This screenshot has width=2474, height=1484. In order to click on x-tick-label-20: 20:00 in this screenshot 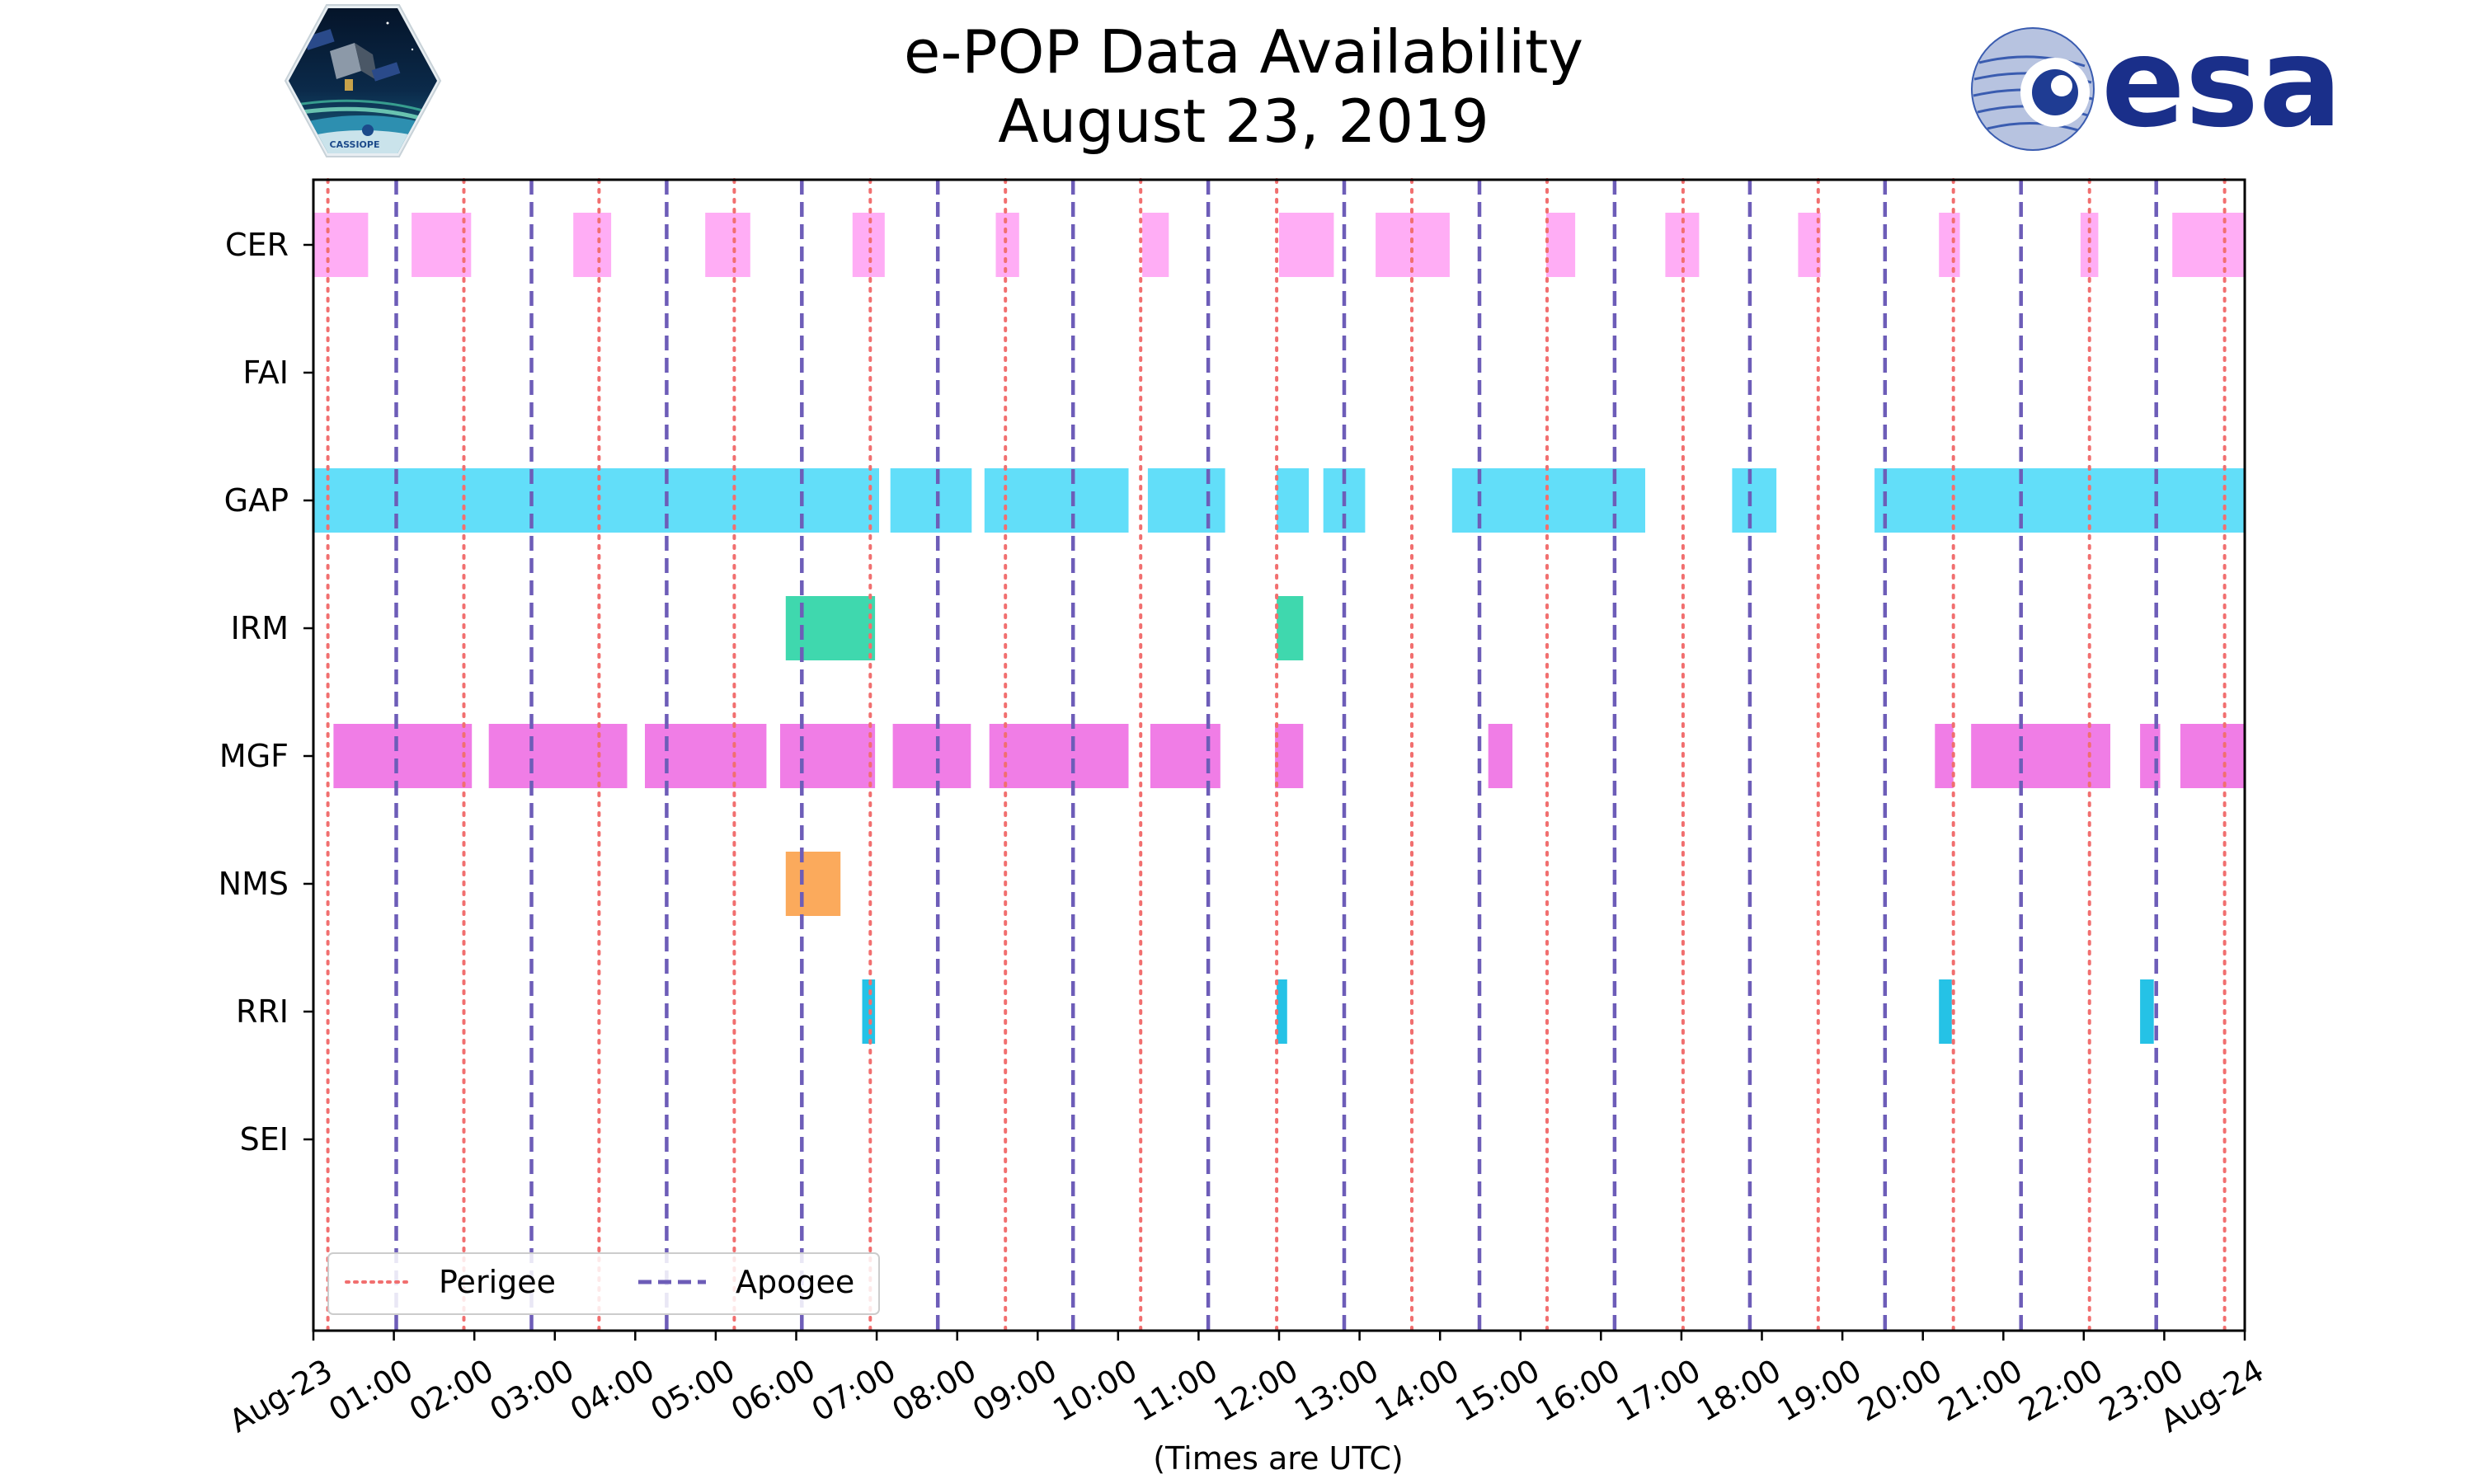, I will do `click(1899, 1390)`.